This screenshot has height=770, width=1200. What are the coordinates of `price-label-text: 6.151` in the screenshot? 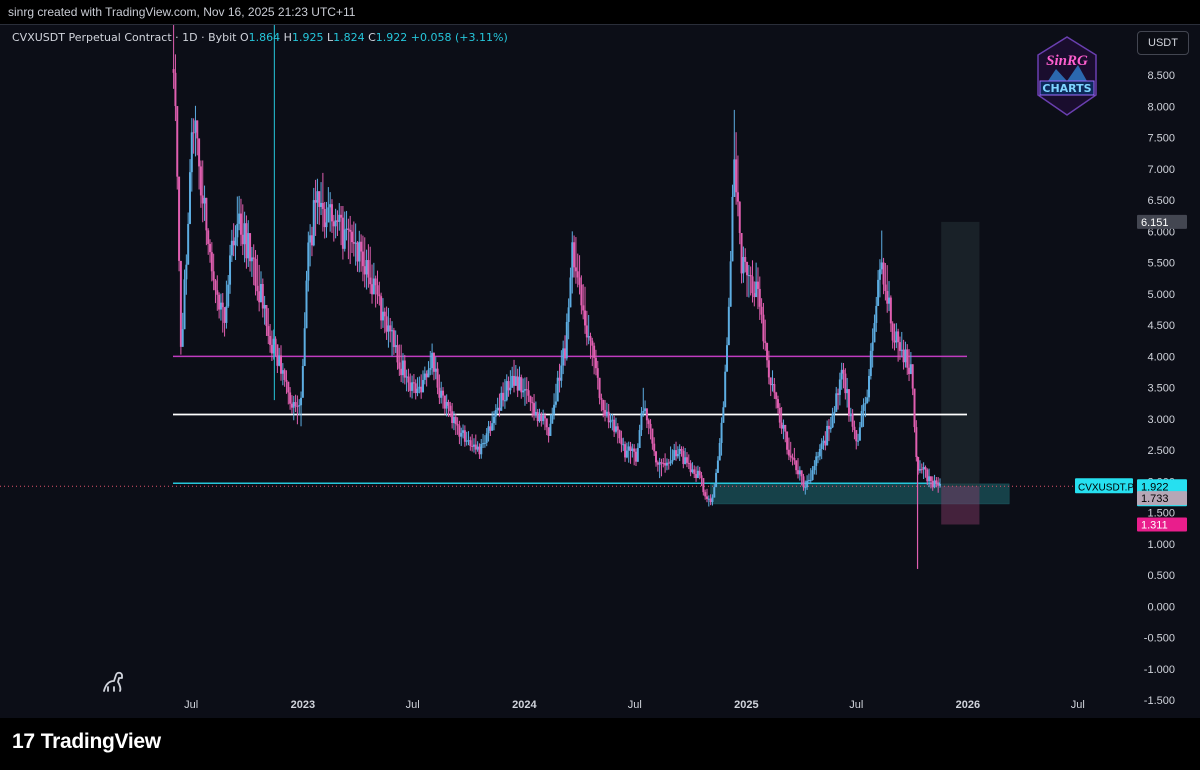 It's located at (1155, 223).